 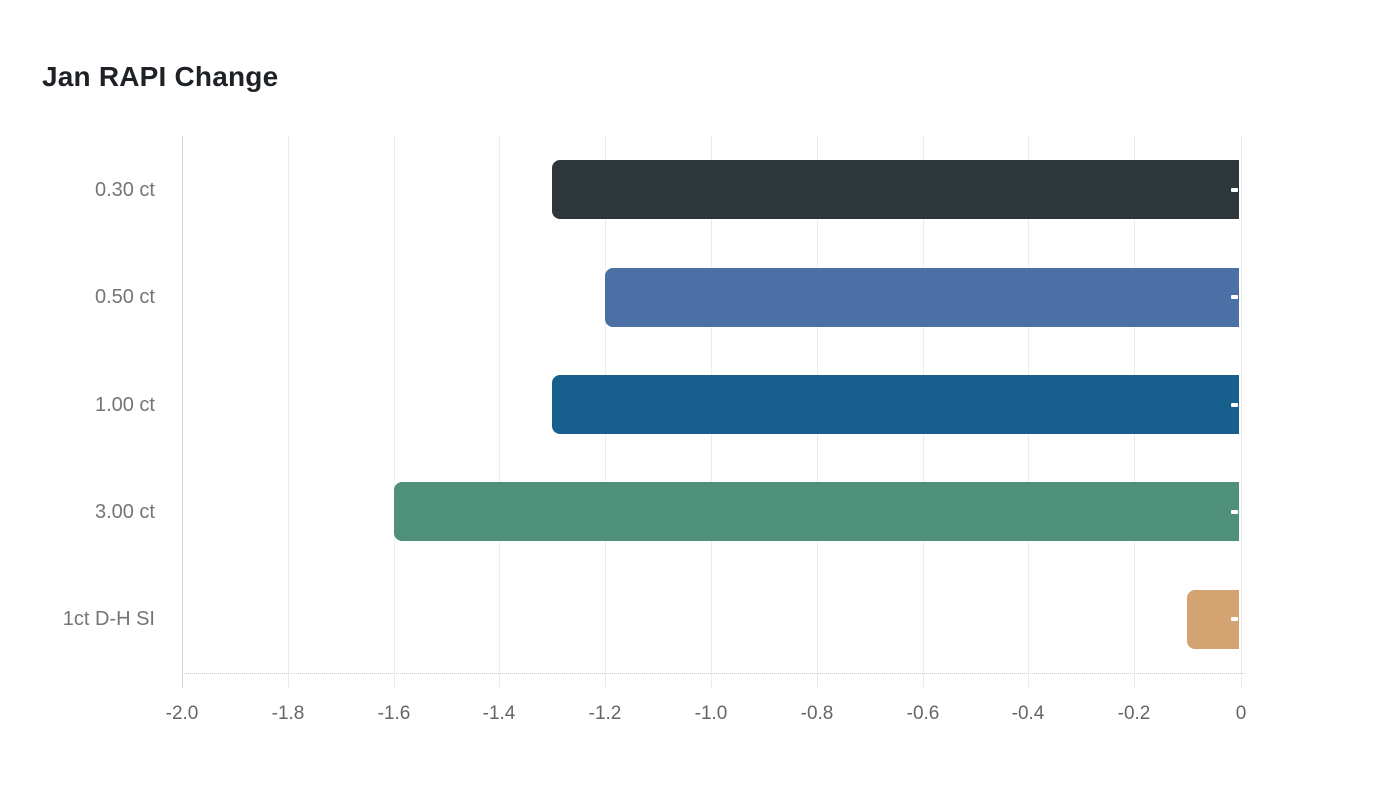 What do you see at coordinates (895, 404) in the screenshot?
I see `bar-1-00-ct` at bounding box center [895, 404].